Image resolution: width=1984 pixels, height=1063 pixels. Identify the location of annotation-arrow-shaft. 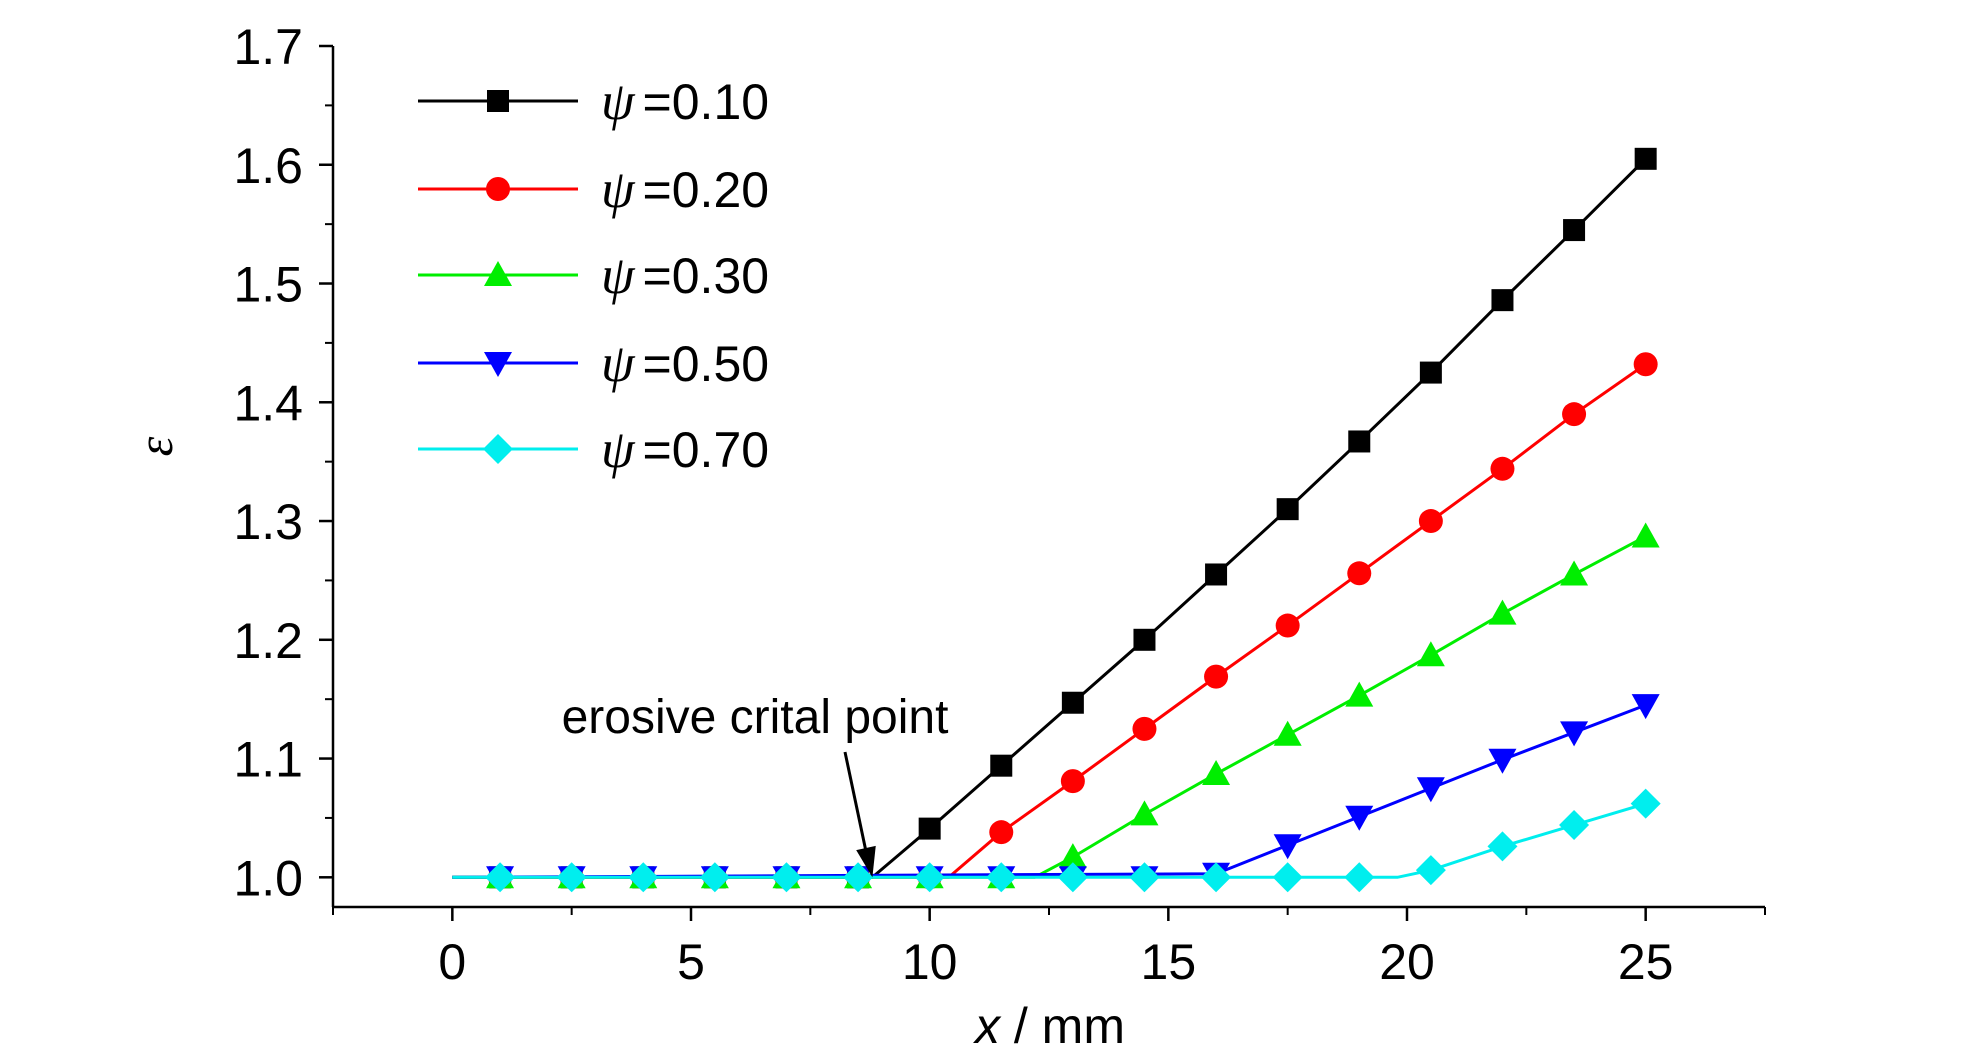
(855, 802).